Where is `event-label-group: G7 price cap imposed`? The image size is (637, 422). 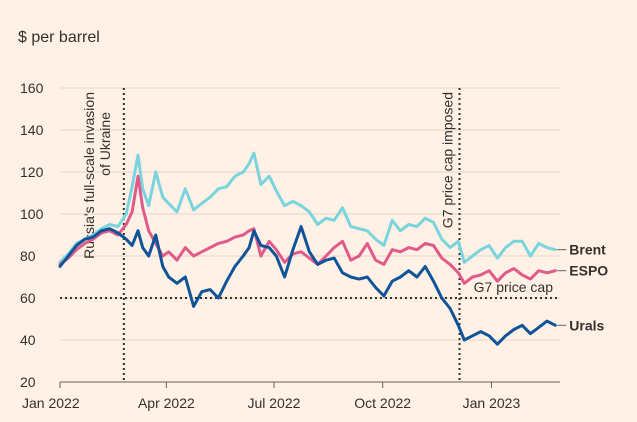
event-label-group: G7 price cap imposed is located at coordinates (448, 160).